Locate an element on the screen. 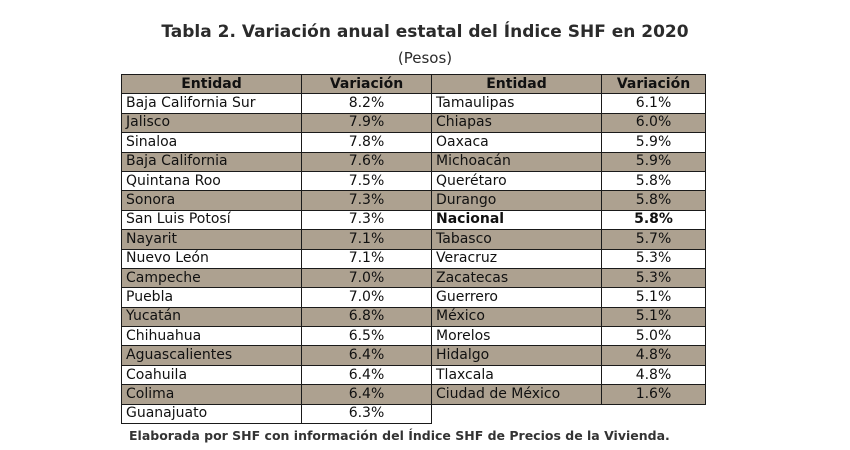  entidad-cell: México is located at coordinates (516, 317).